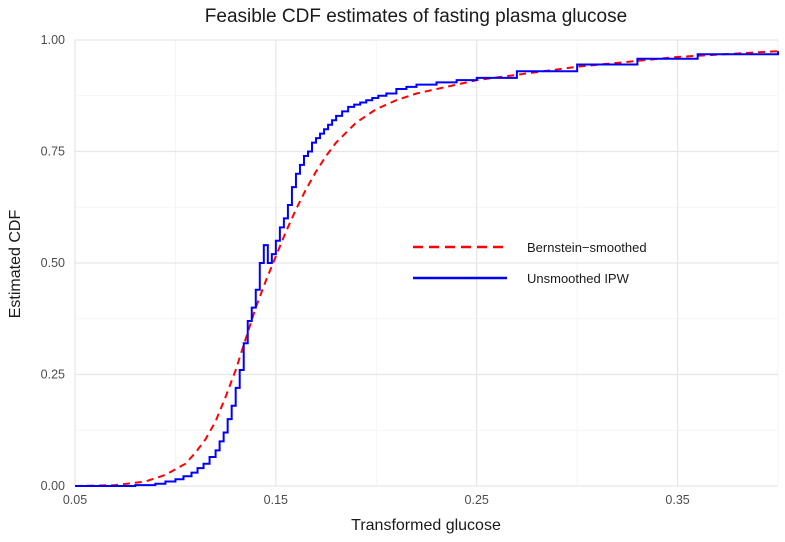 The width and height of the screenshot is (785, 542). Describe the element at coordinates (578, 278) in the screenshot. I see `legend-label-2: Unsmoothed IPW` at that location.